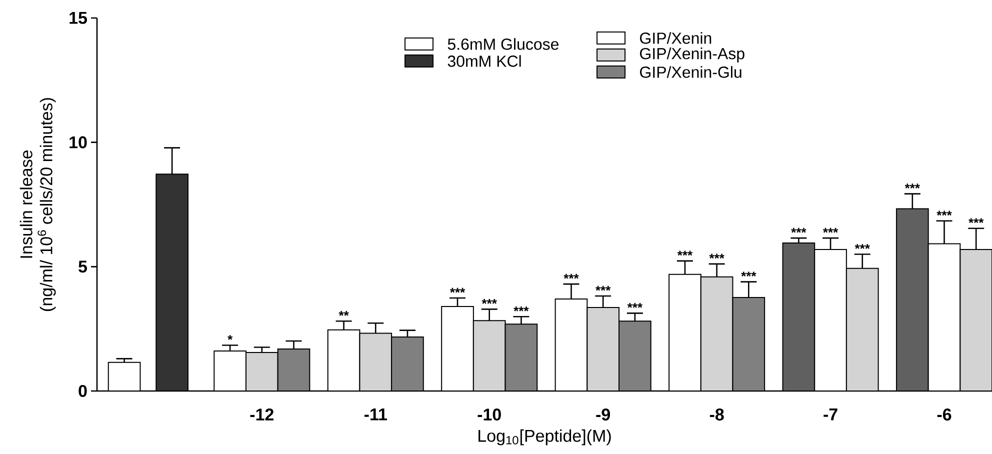 This screenshot has width=992, height=454. What do you see at coordinates (343, 313) in the screenshot?
I see `data-label: **` at bounding box center [343, 313].